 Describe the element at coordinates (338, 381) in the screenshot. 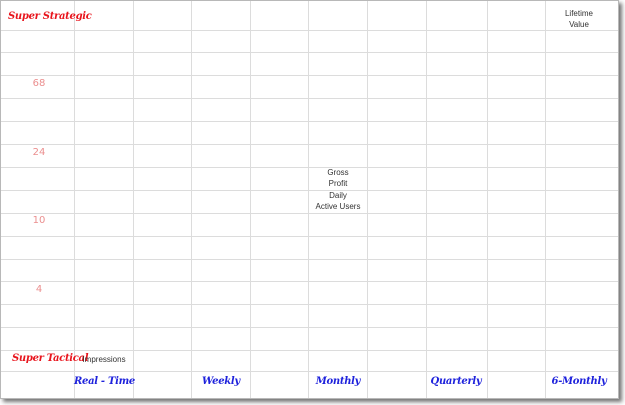

I see `x-label-monthly: Monthly` at that location.